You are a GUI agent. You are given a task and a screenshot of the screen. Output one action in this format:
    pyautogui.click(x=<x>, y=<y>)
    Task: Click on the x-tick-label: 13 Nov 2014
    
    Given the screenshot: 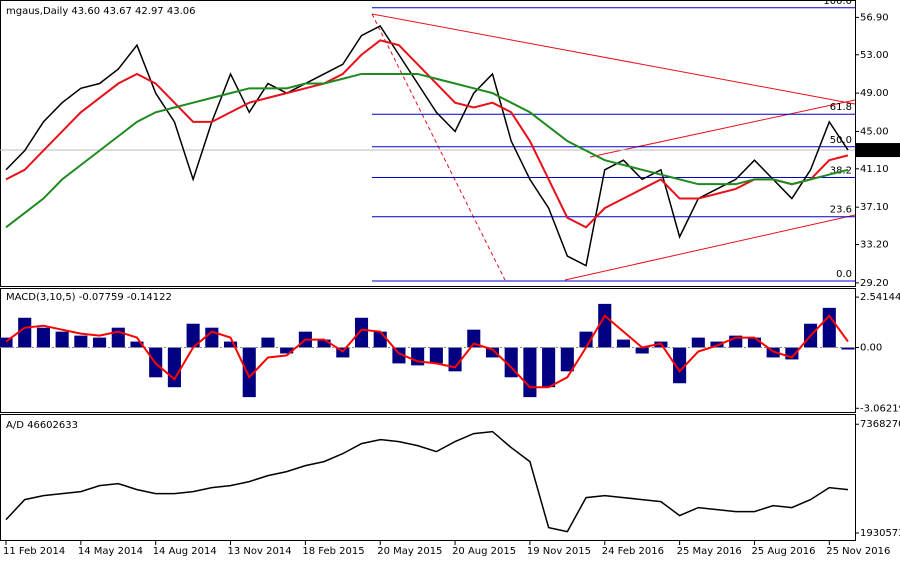 What is the action you would take?
    pyautogui.click(x=260, y=551)
    